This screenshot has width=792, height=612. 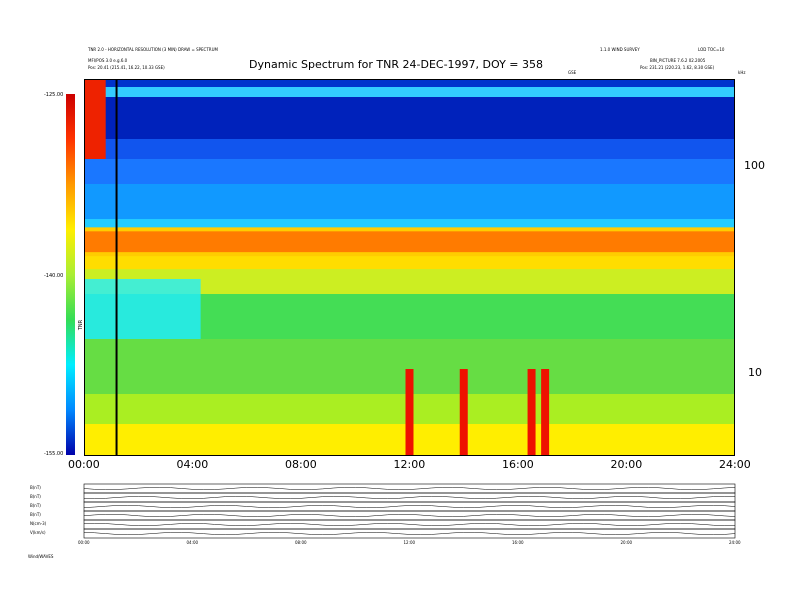 What do you see at coordinates (409, 464) in the screenshot?
I see `x-tick-3: 12:00` at bounding box center [409, 464].